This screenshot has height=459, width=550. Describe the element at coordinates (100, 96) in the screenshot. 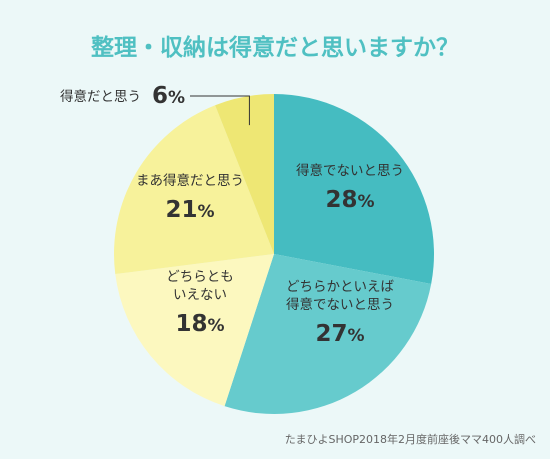

I see `slice-label-5-line-1: 得意だと思う` at that location.